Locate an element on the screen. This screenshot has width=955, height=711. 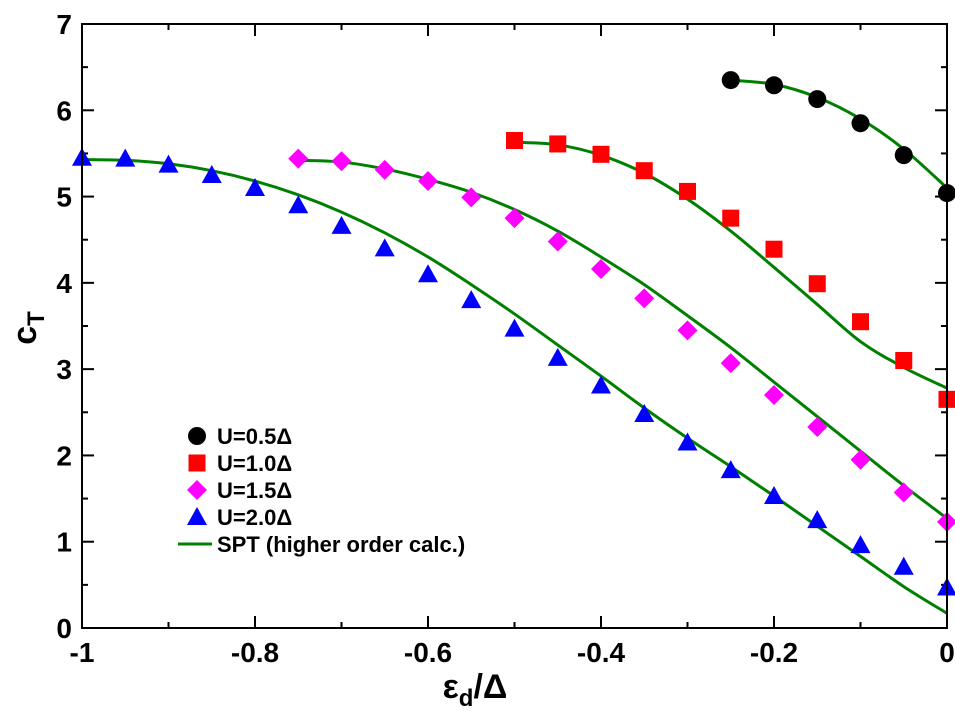
legend-marker-diamond is located at coordinates (197, 490).